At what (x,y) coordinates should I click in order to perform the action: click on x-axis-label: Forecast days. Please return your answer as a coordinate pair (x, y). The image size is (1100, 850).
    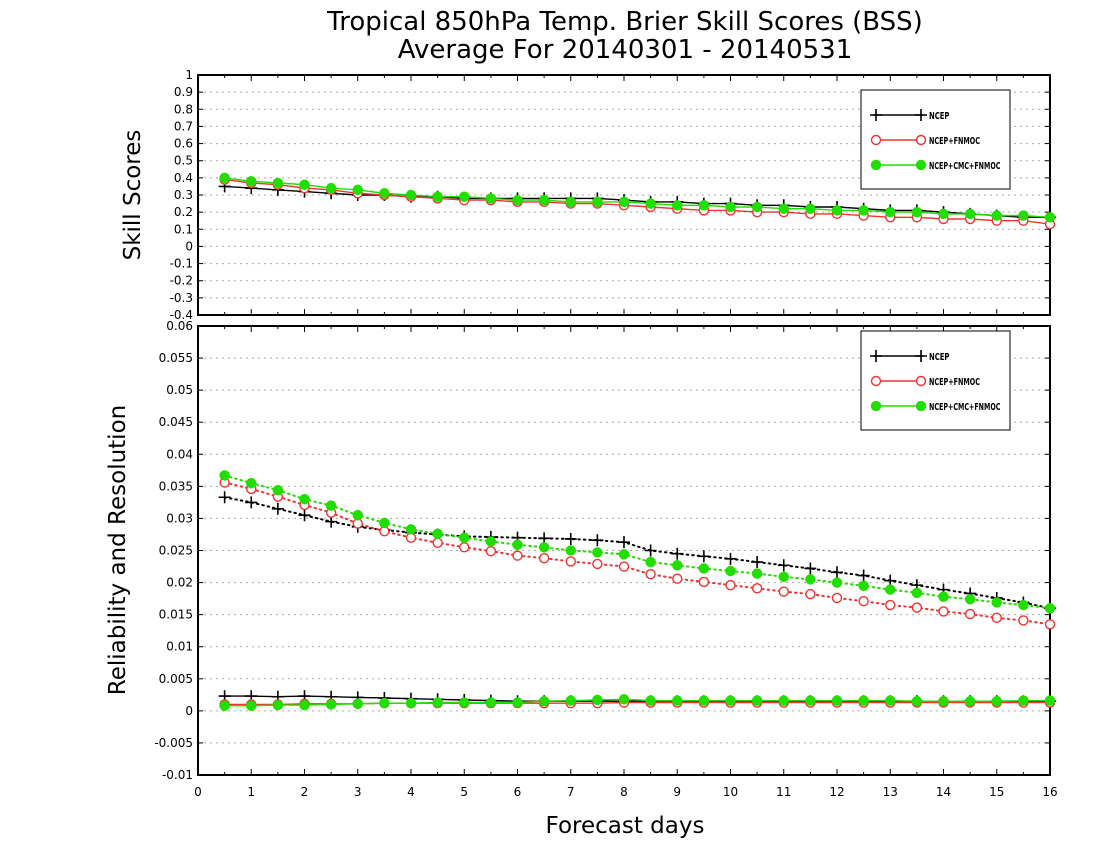
    Looking at the image, I should click on (625, 826).